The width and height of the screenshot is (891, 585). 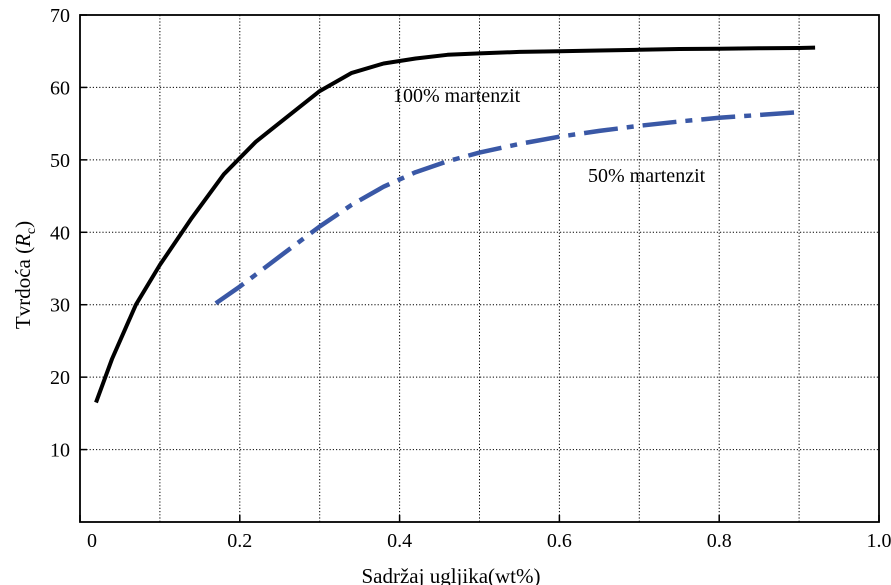 What do you see at coordinates (60, 88) in the screenshot?
I see `y-tick-label: 60` at bounding box center [60, 88].